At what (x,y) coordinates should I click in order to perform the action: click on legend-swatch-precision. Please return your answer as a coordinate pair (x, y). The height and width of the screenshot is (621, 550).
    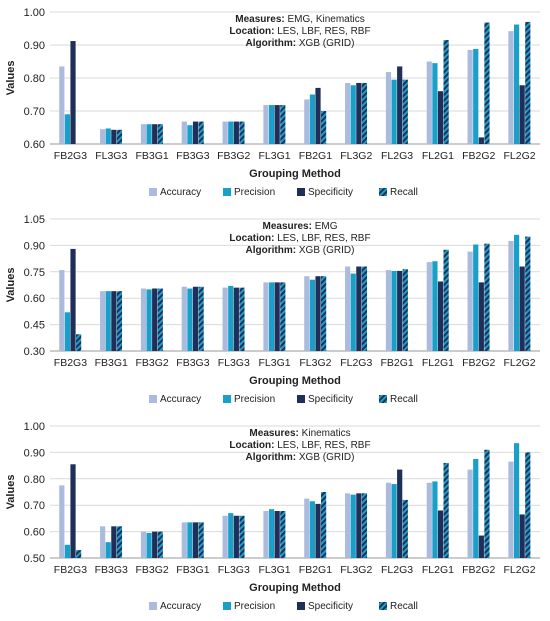
    Looking at the image, I should click on (227, 606).